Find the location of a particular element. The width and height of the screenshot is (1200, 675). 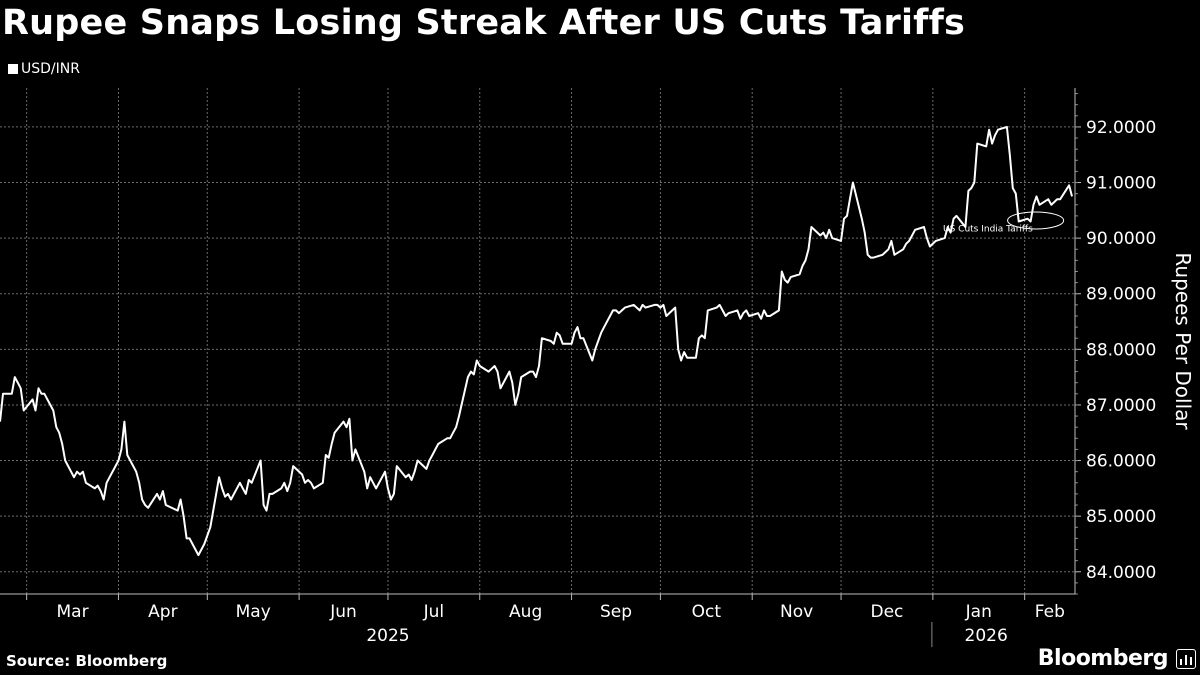

y-tick-label: 84.0000 is located at coordinates (1121, 573).